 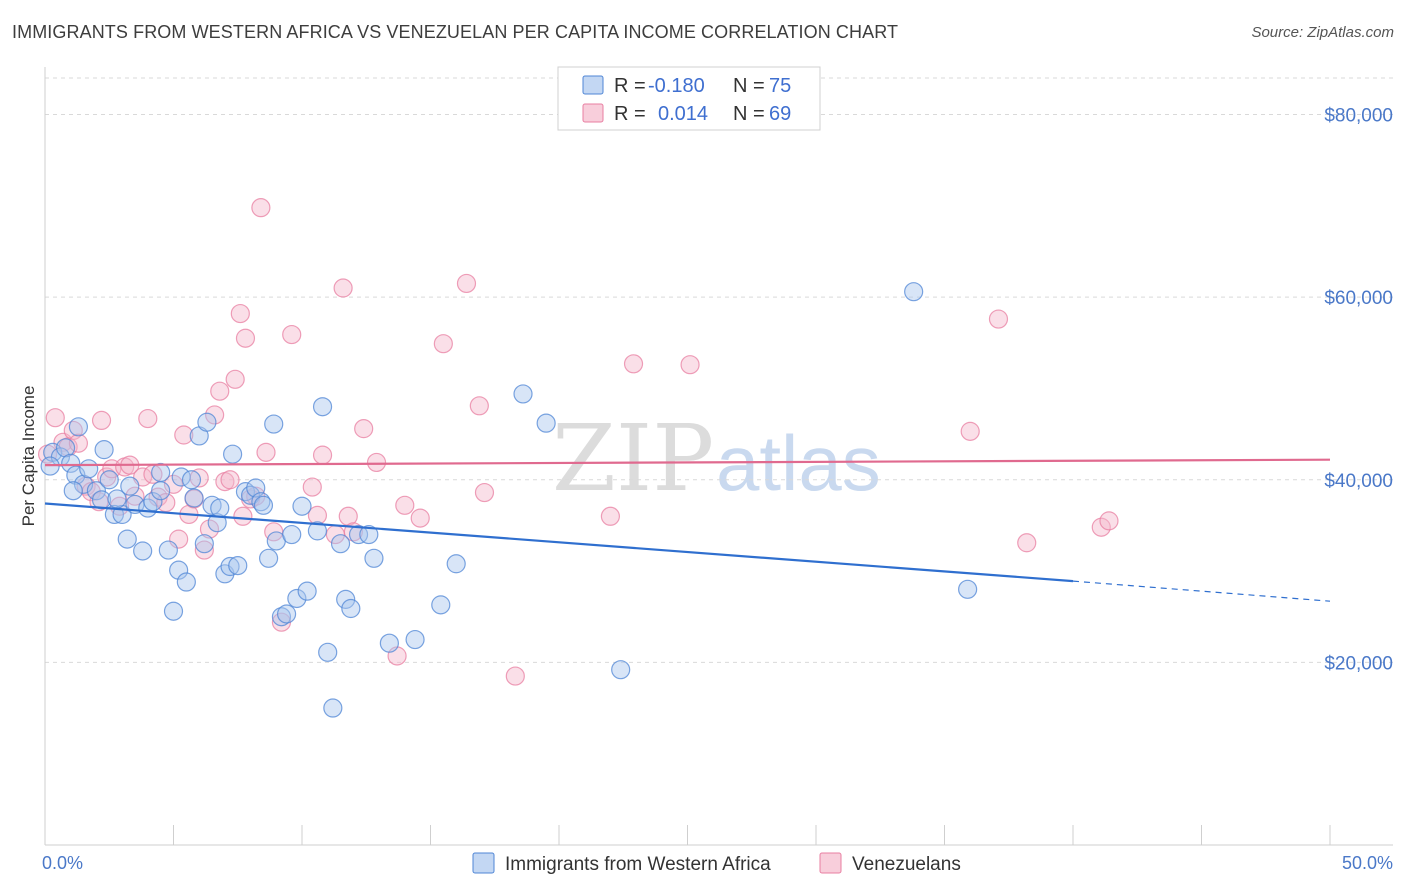 I want to click on trend-line-western-africa, so click(x=559, y=542).